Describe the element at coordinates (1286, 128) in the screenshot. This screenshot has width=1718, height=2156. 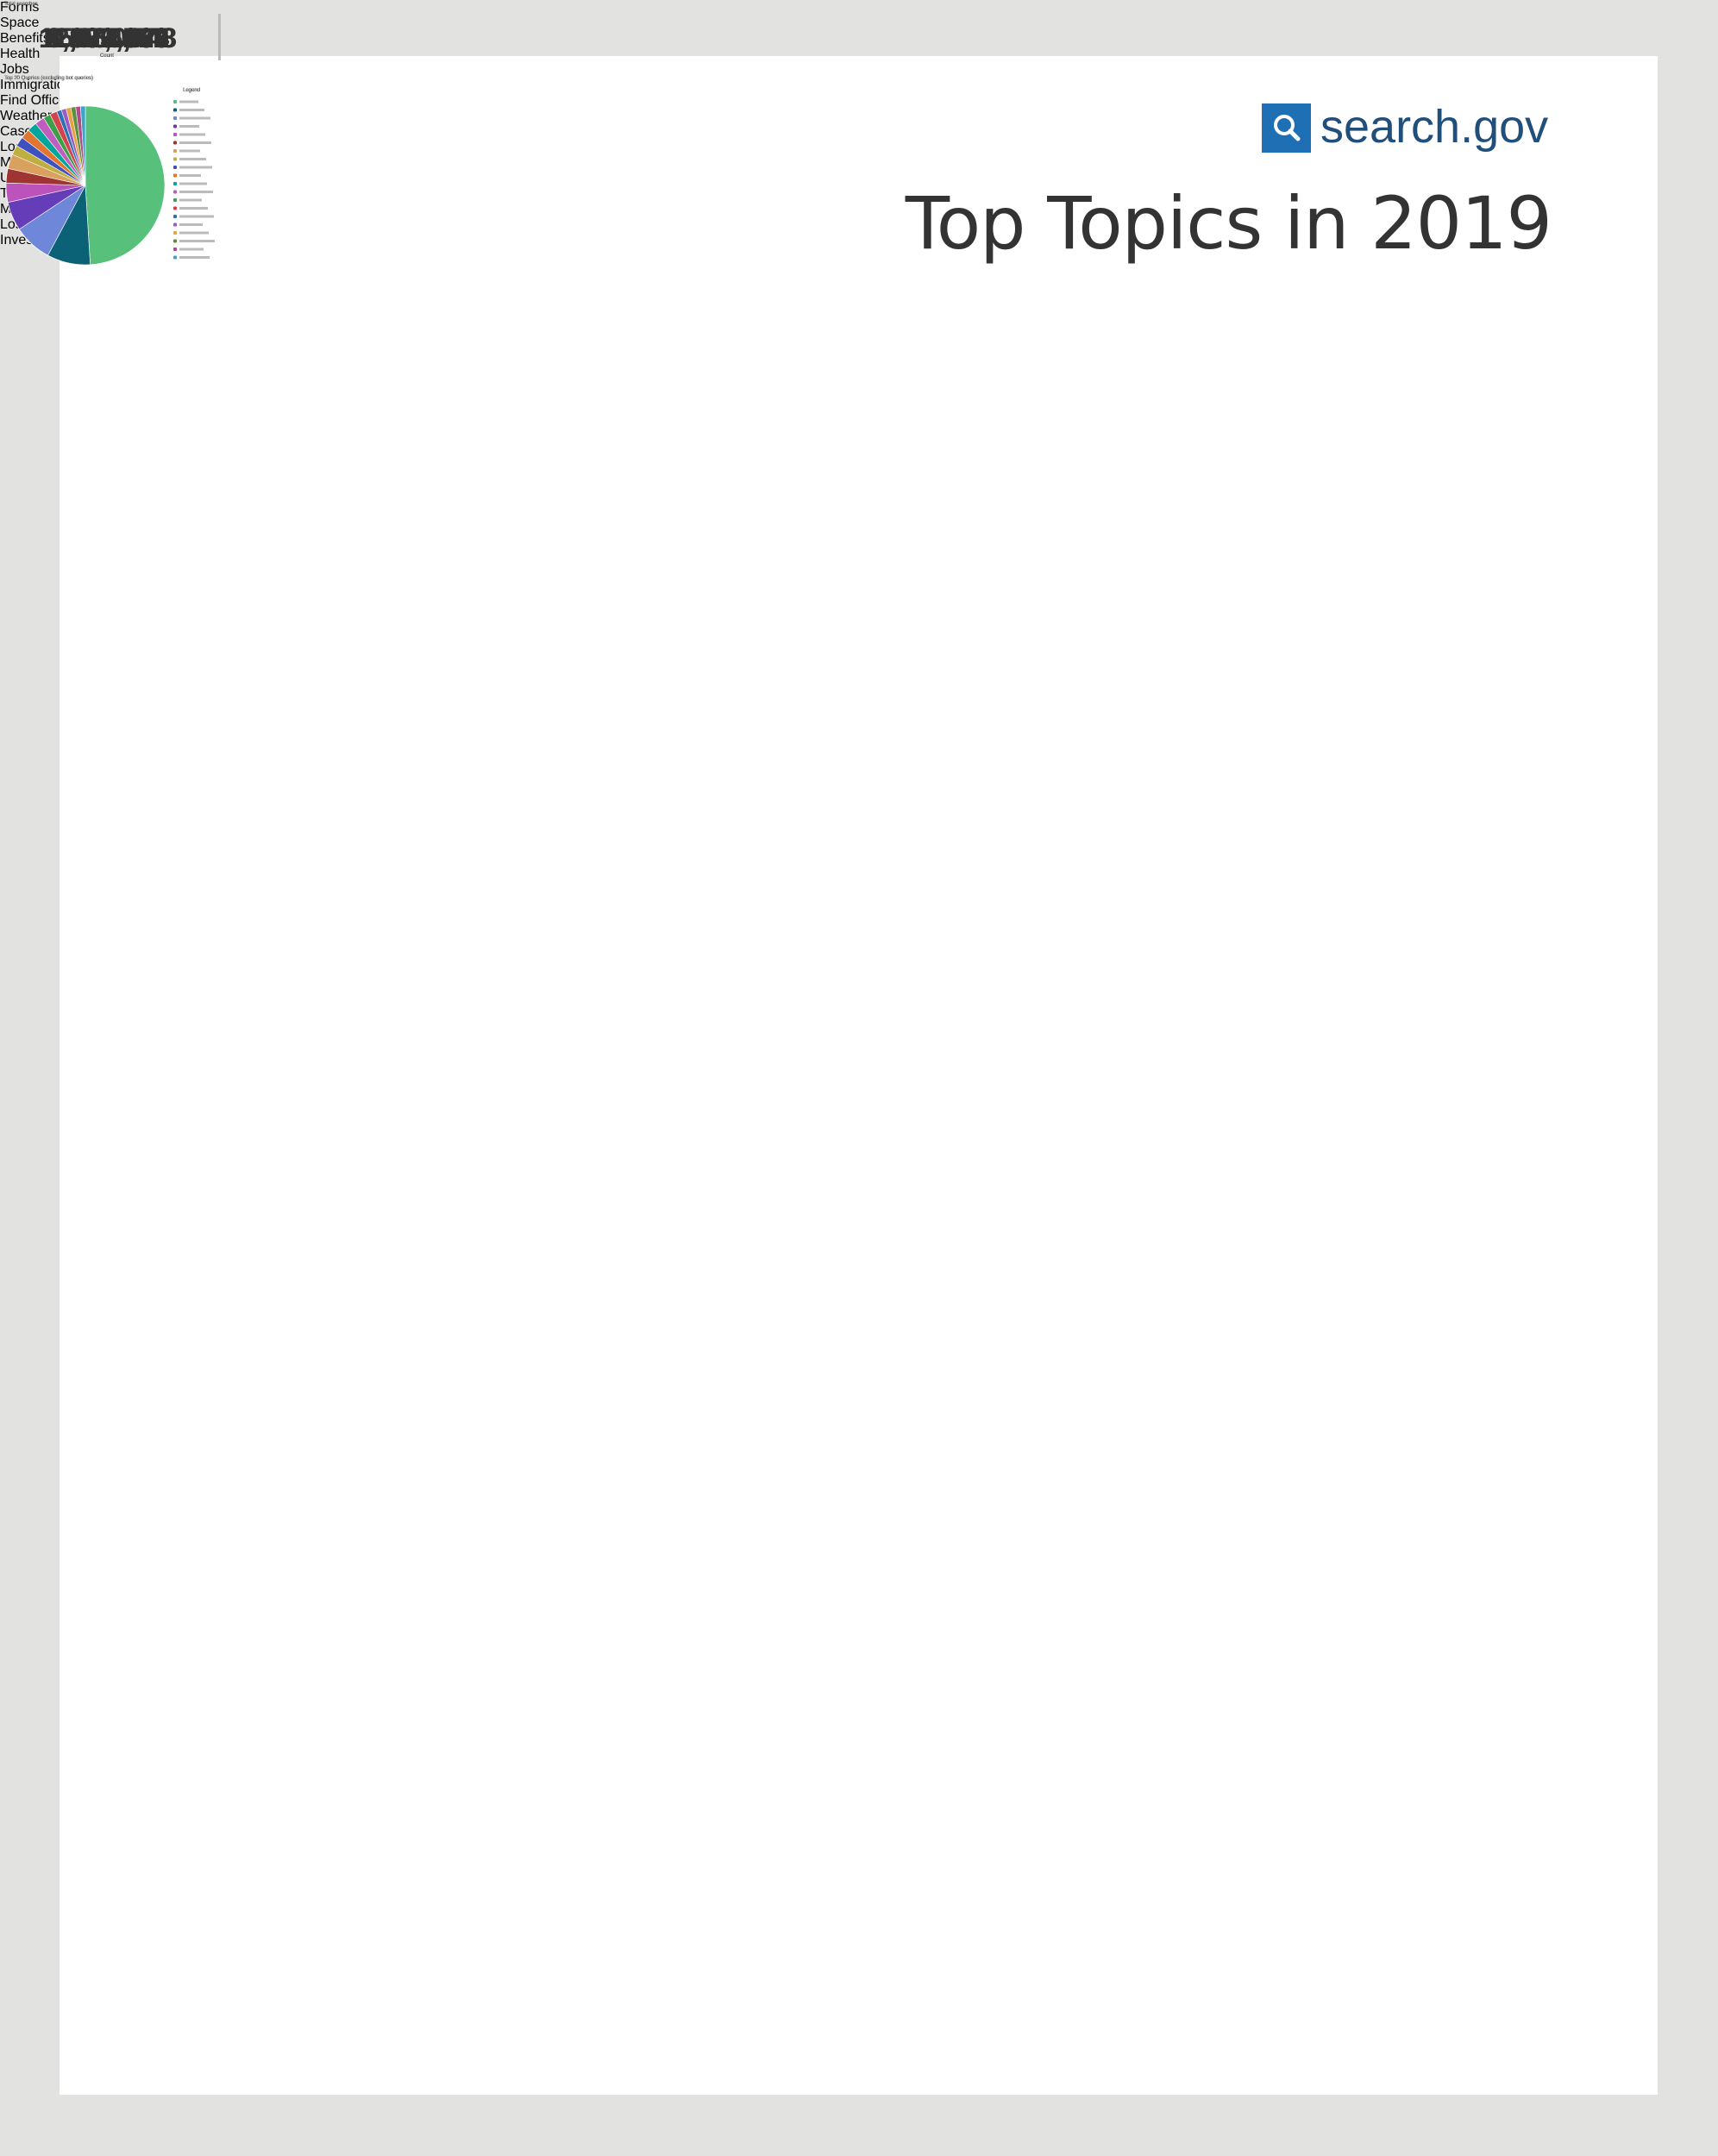
I see `logo` at that location.